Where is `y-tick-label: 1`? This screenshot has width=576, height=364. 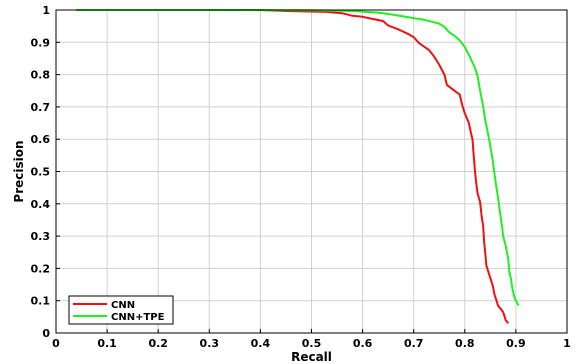 y-tick-label: 1 is located at coordinates (46, 10).